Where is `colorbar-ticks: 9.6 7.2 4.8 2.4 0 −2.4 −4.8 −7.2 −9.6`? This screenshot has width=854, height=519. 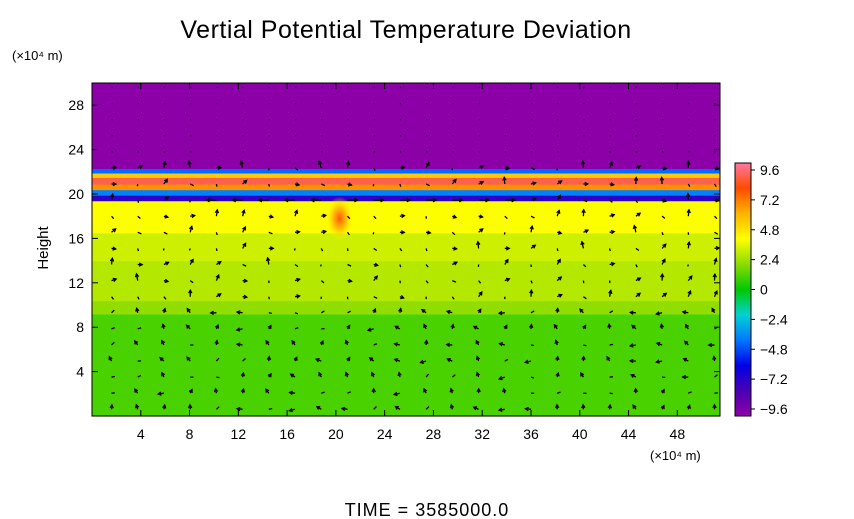
colorbar-ticks: 9.6 7.2 4.8 2.4 0 −2.4 −4.8 −7.2 −9.6 is located at coordinates (769, 289).